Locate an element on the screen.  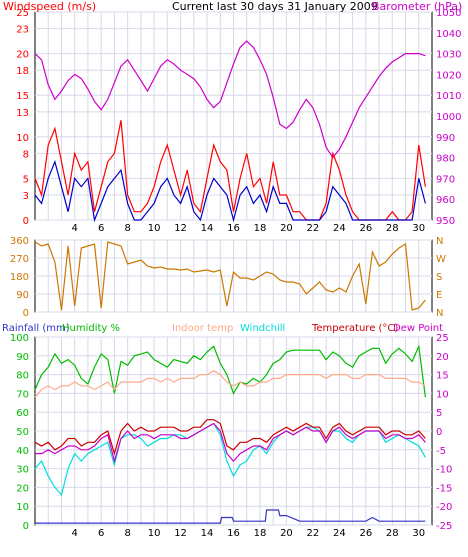
right-tick-label: 960 is located at coordinates (445, 200).